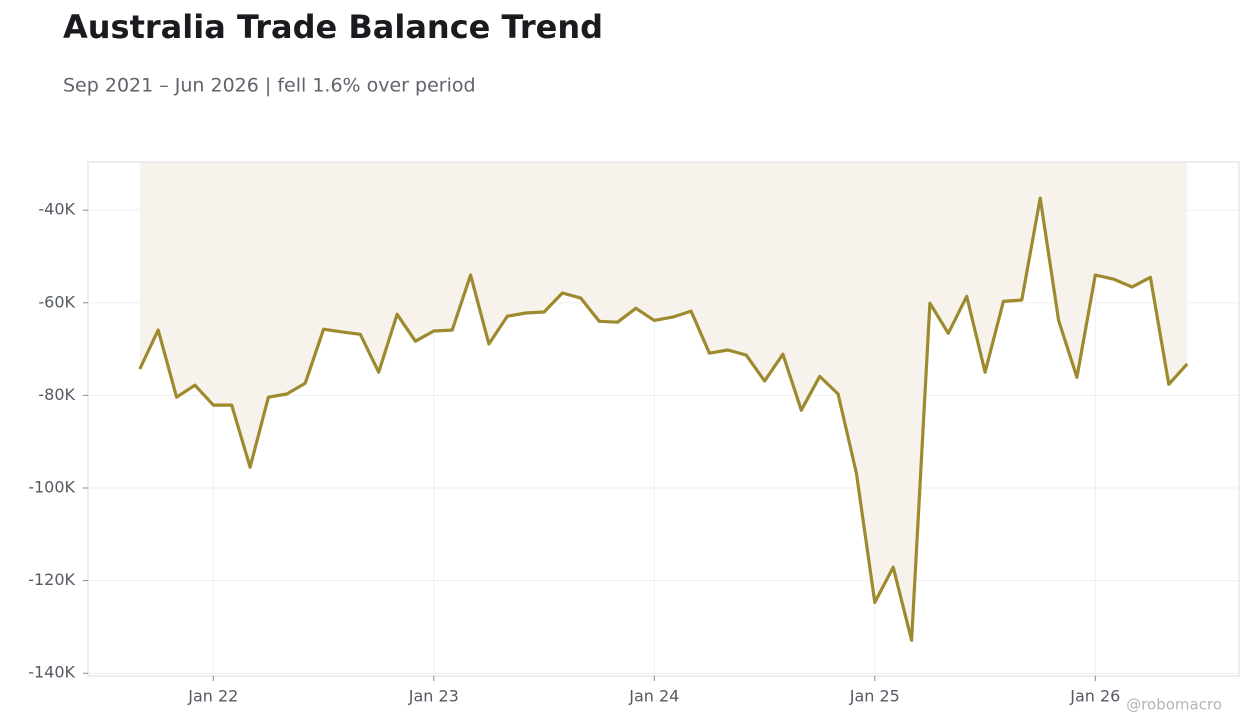 This screenshot has width=1260, height=728. What do you see at coordinates (1094, 696) in the screenshot?
I see `x-tick-label: Jan 26` at bounding box center [1094, 696].